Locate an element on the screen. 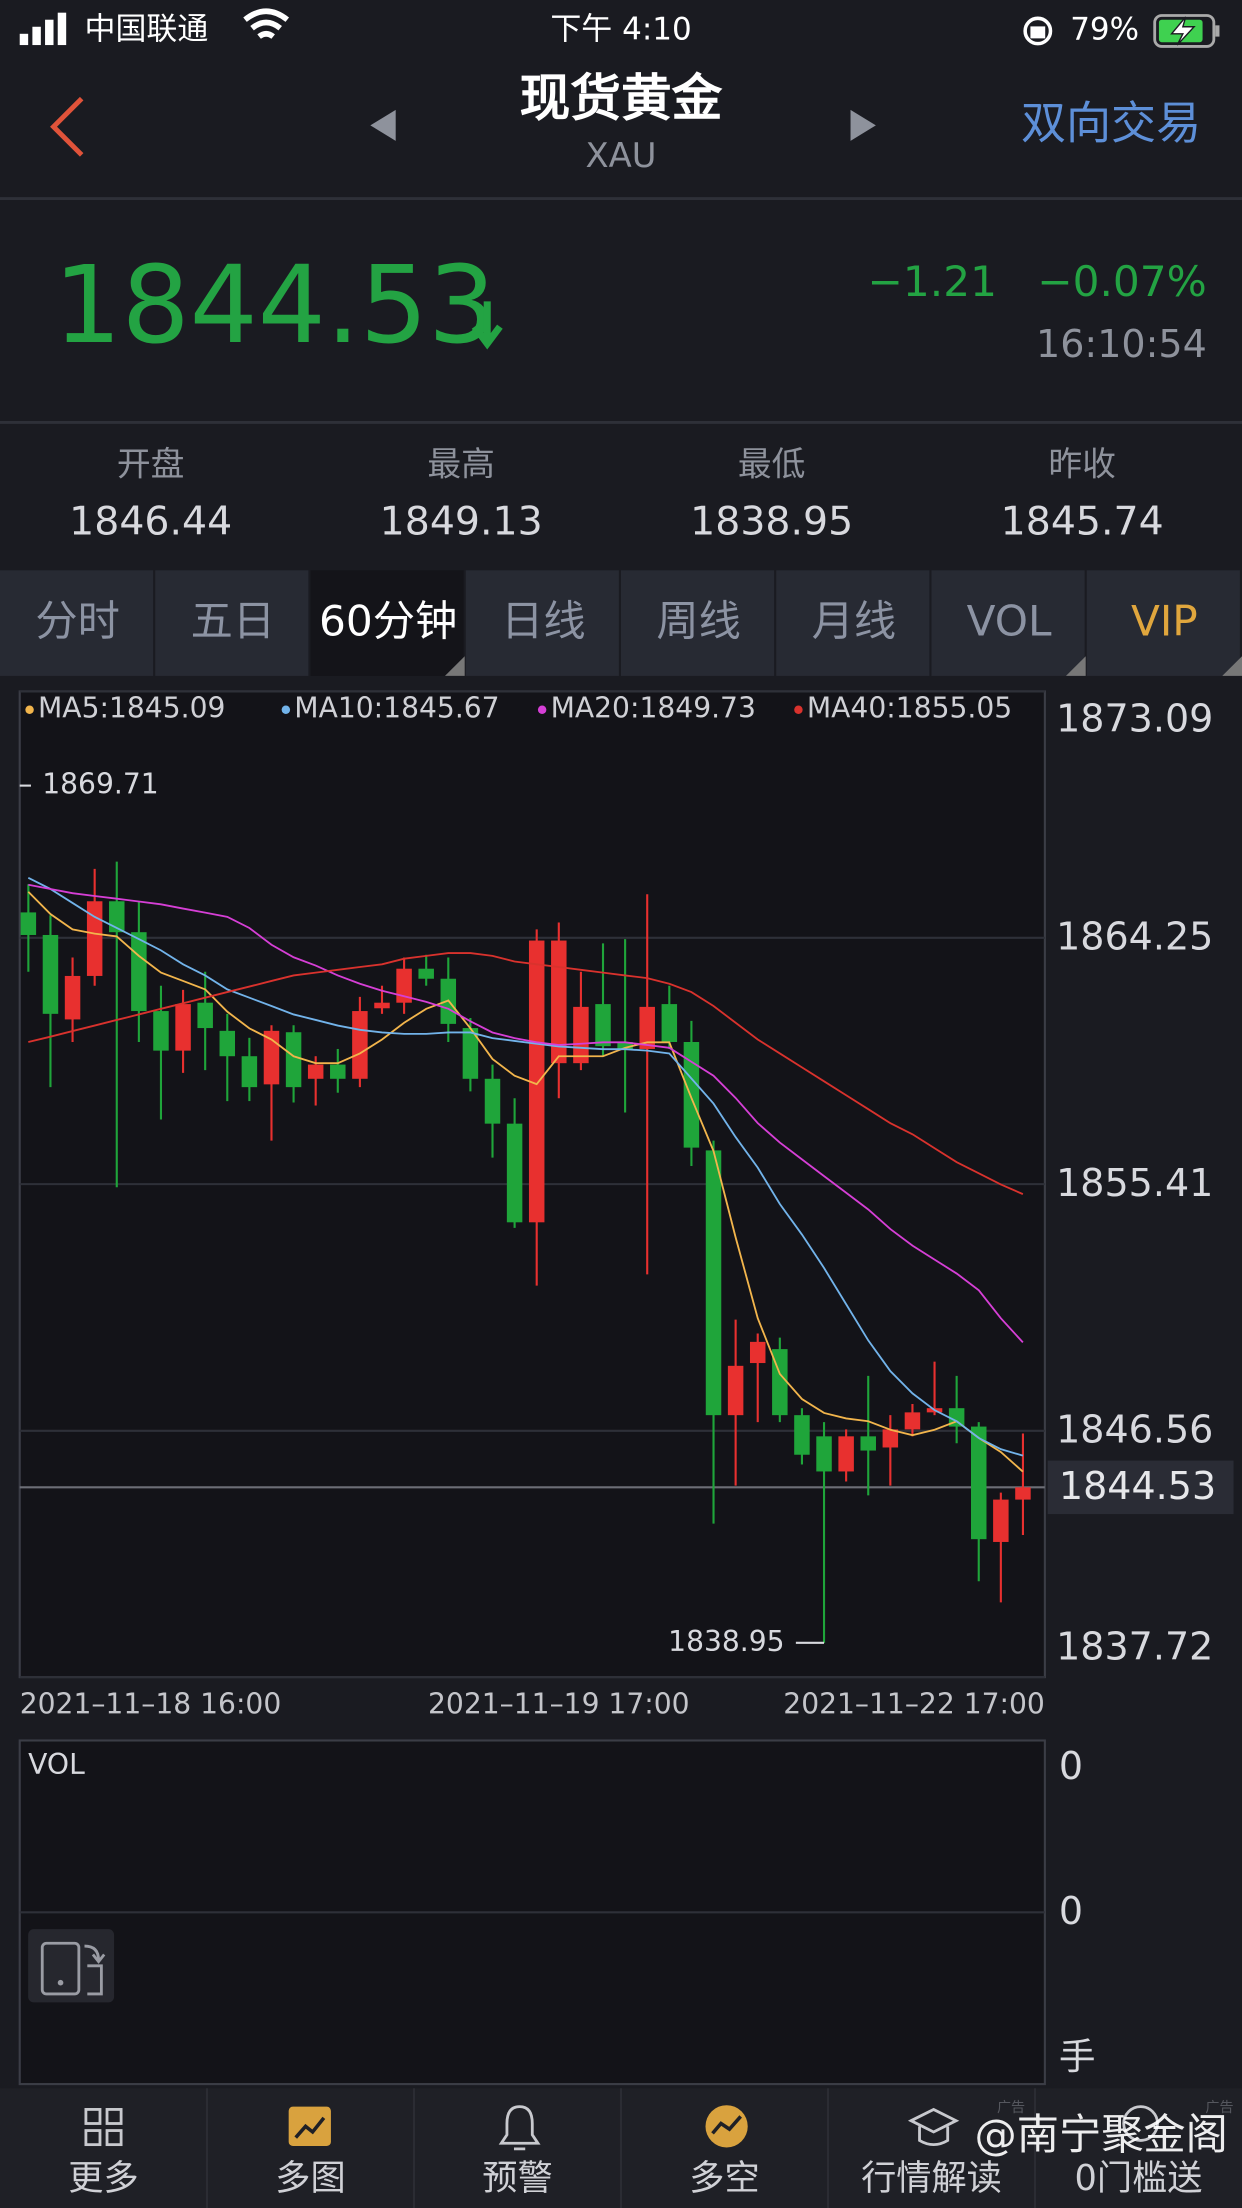 The height and width of the screenshot is (2208, 1242). last-price-label: 1844.53 is located at coordinates (1137, 1486).